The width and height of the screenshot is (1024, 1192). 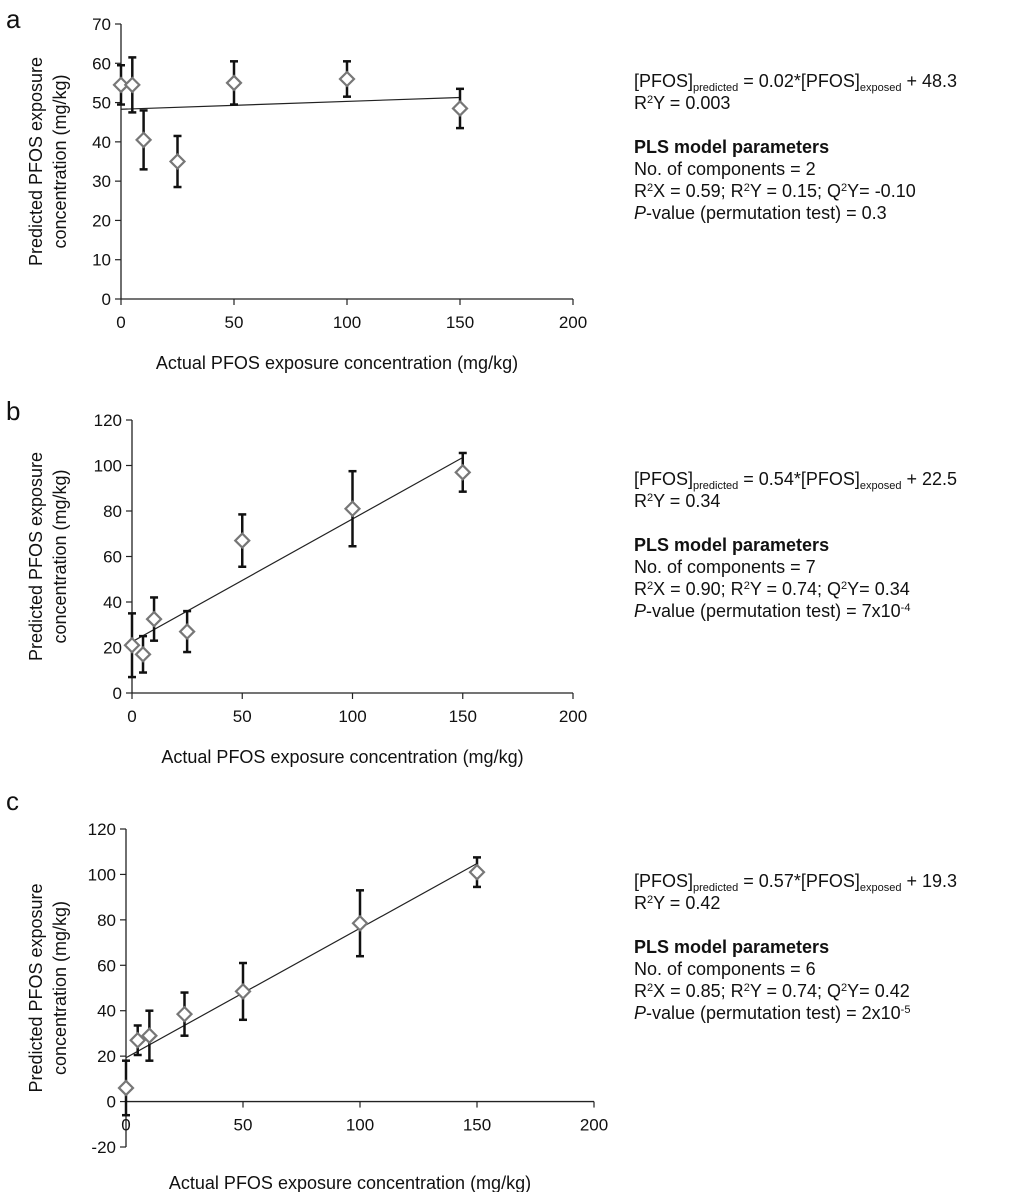 What do you see at coordinates (102, 829) in the screenshot?
I see `panel-c-y-tick-label: 120` at bounding box center [102, 829].